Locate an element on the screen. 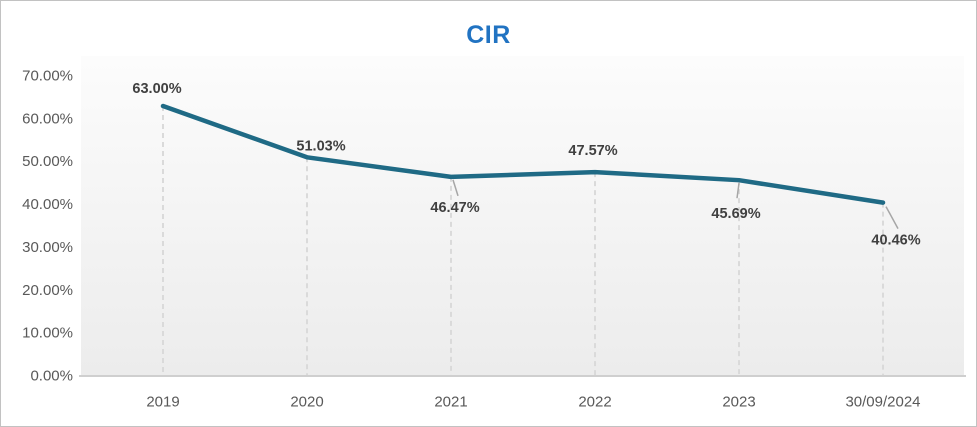  y-axis-tick-label: 50.00% is located at coordinates (47, 161).